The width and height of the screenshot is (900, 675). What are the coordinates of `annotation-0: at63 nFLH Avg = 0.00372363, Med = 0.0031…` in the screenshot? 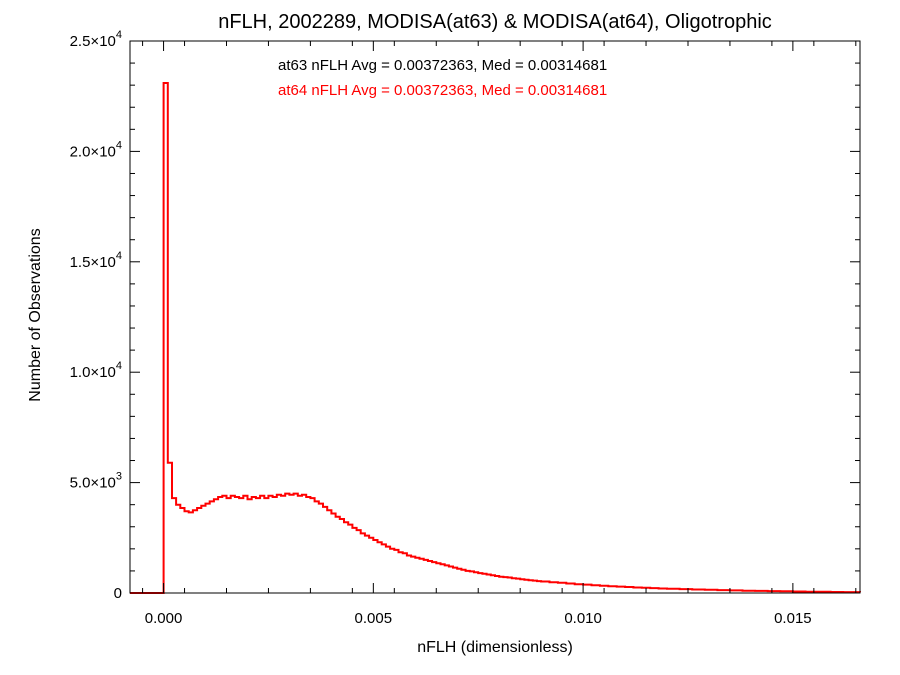 It's located at (442, 65).